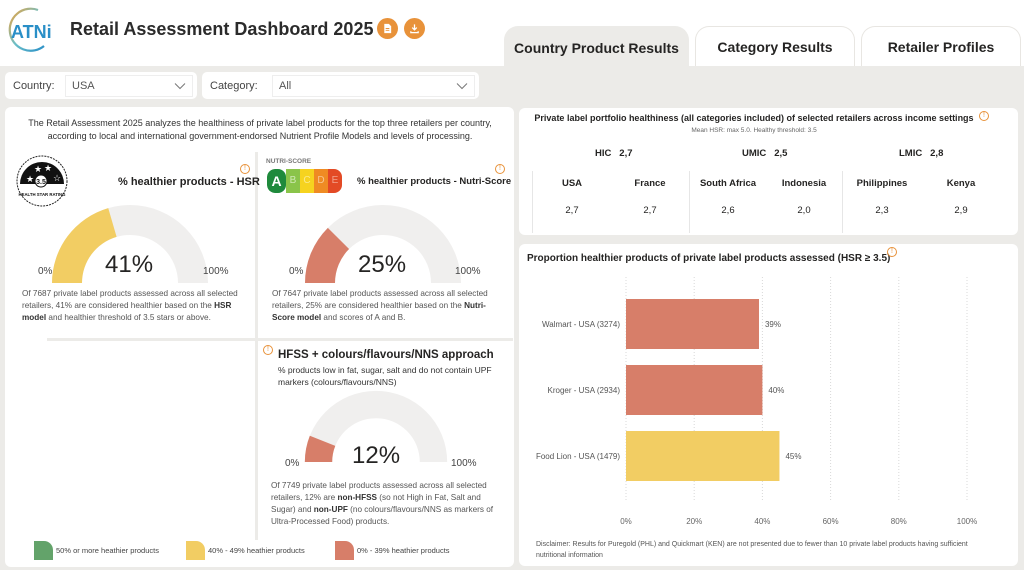 Image resolution: width=1024 pixels, height=570 pixels. What do you see at coordinates (831, 521) in the screenshot?
I see `x-tick-label: 60%` at bounding box center [831, 521].